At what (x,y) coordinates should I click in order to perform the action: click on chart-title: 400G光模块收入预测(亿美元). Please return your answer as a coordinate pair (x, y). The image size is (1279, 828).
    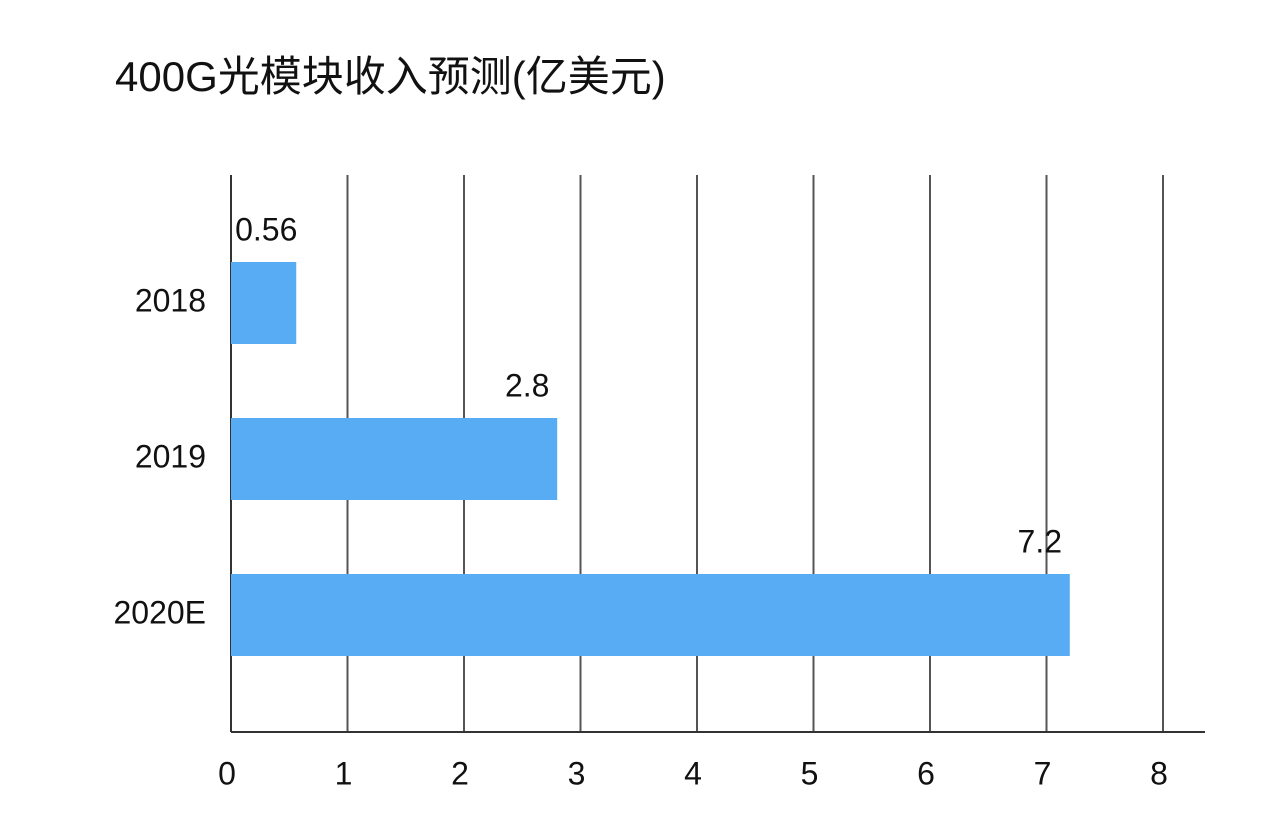
    Looking at the image, I should click on (390, 76).